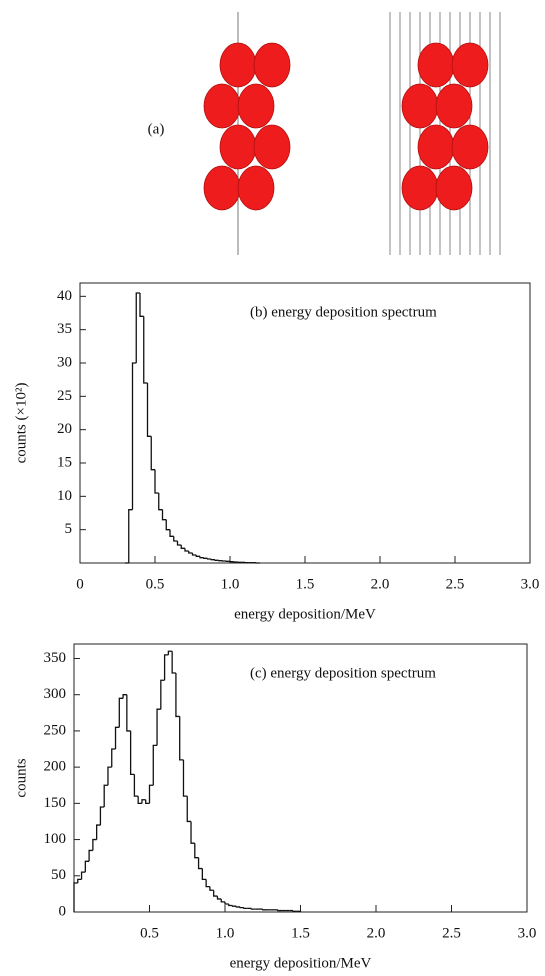  What do you see at coordinates (55, 839) in the screenshot?
I see `y-tick-label: 100` at bounding box center [55, 839].